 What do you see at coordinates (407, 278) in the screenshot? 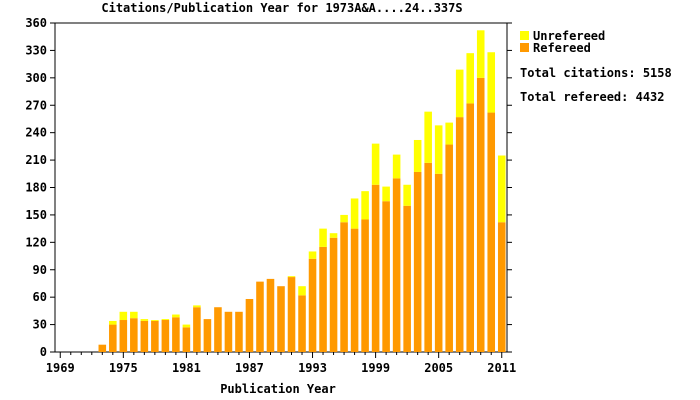
I see `bar-refereed-2002` at bounding box center [407, 278].